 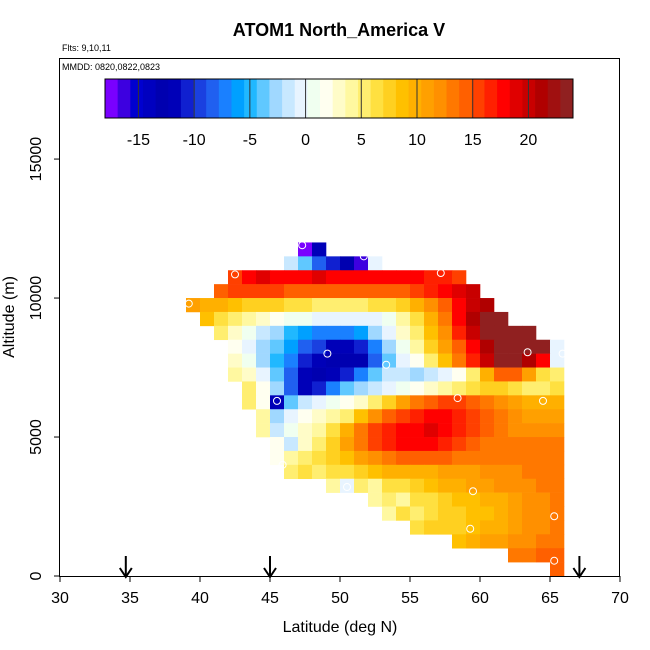 I want to click on colorbar-tick-label: 15, so click(x=473, y=140).